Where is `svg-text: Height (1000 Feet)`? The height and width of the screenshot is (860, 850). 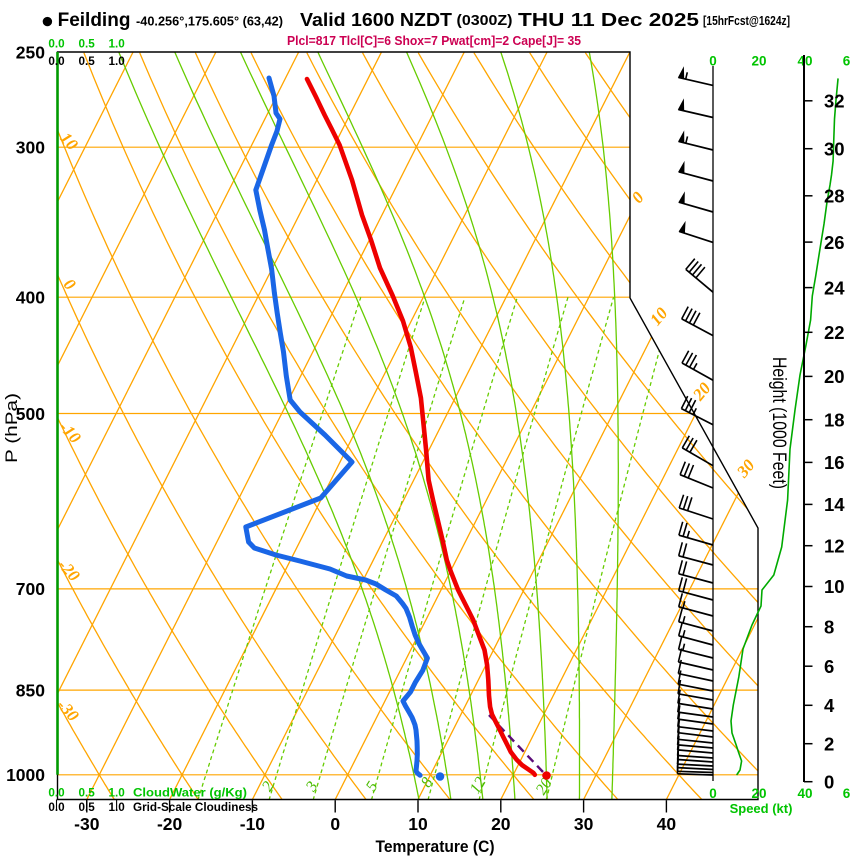
svg-text: Height (1000 Feet) is located at coordinates (778, 423).